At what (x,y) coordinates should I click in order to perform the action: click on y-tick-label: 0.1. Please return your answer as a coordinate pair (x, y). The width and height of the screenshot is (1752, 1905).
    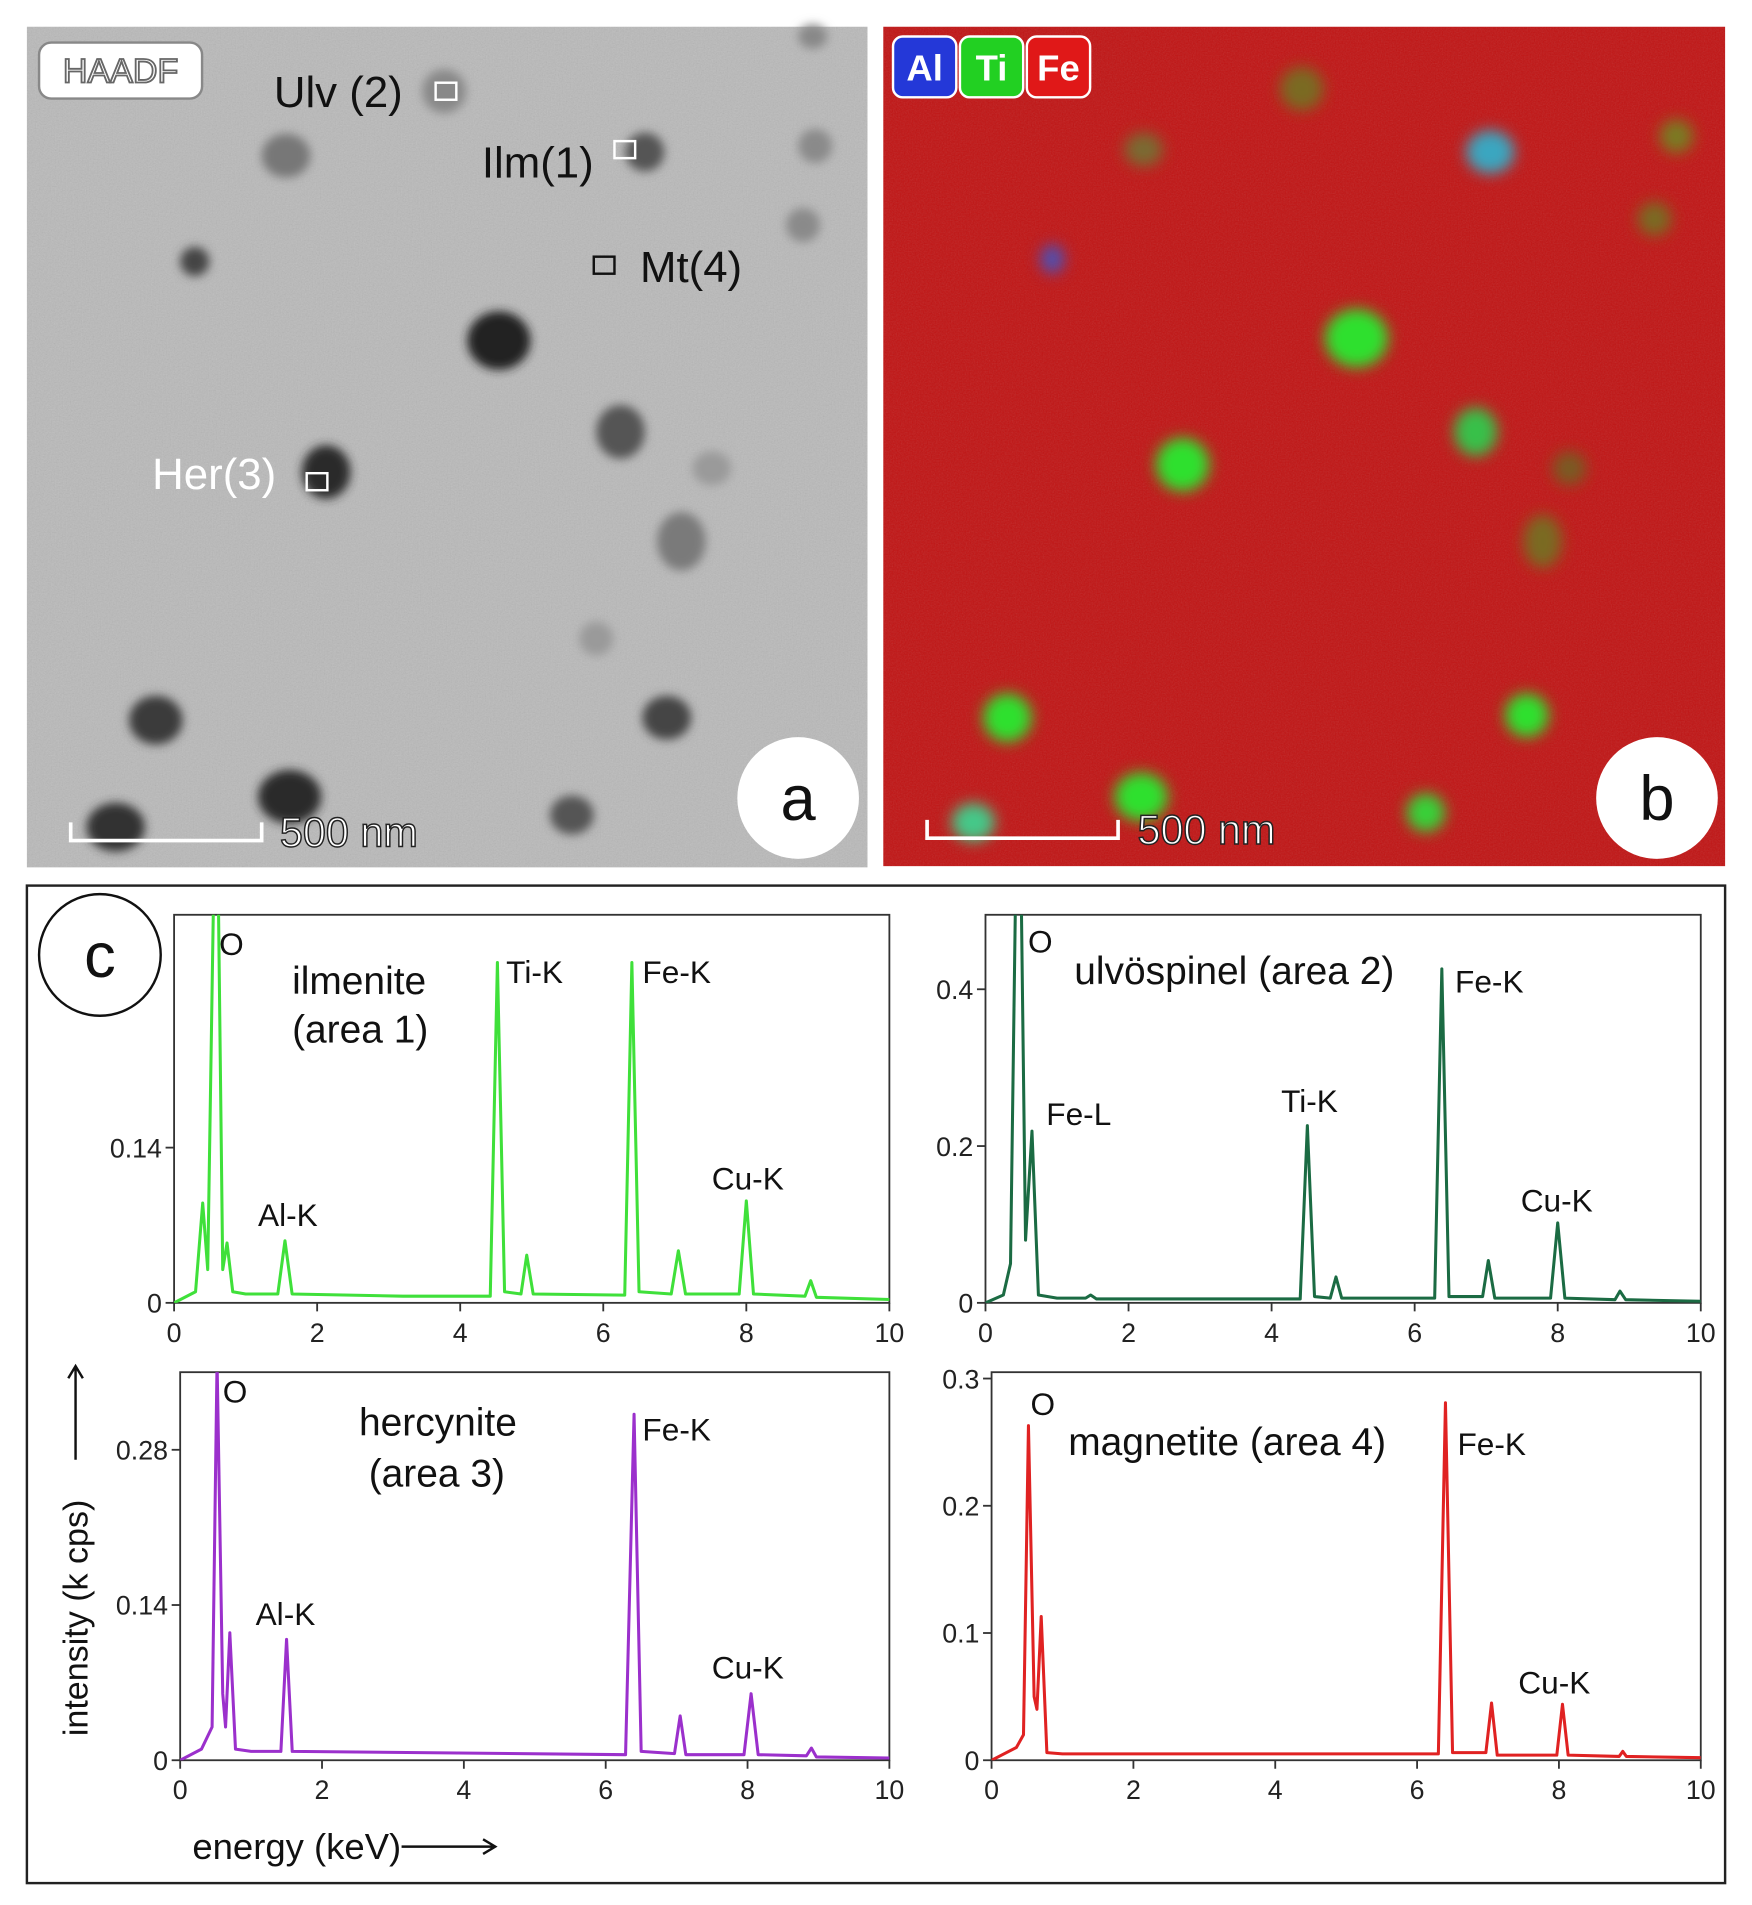
    Looking at the image, I should click on (960, 1634).